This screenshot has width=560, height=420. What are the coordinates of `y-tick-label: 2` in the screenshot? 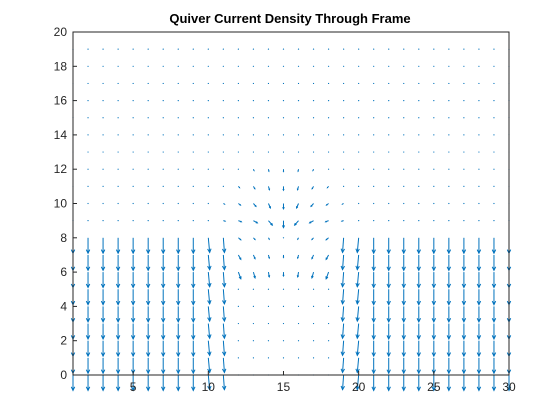 It's located at (63, 341).